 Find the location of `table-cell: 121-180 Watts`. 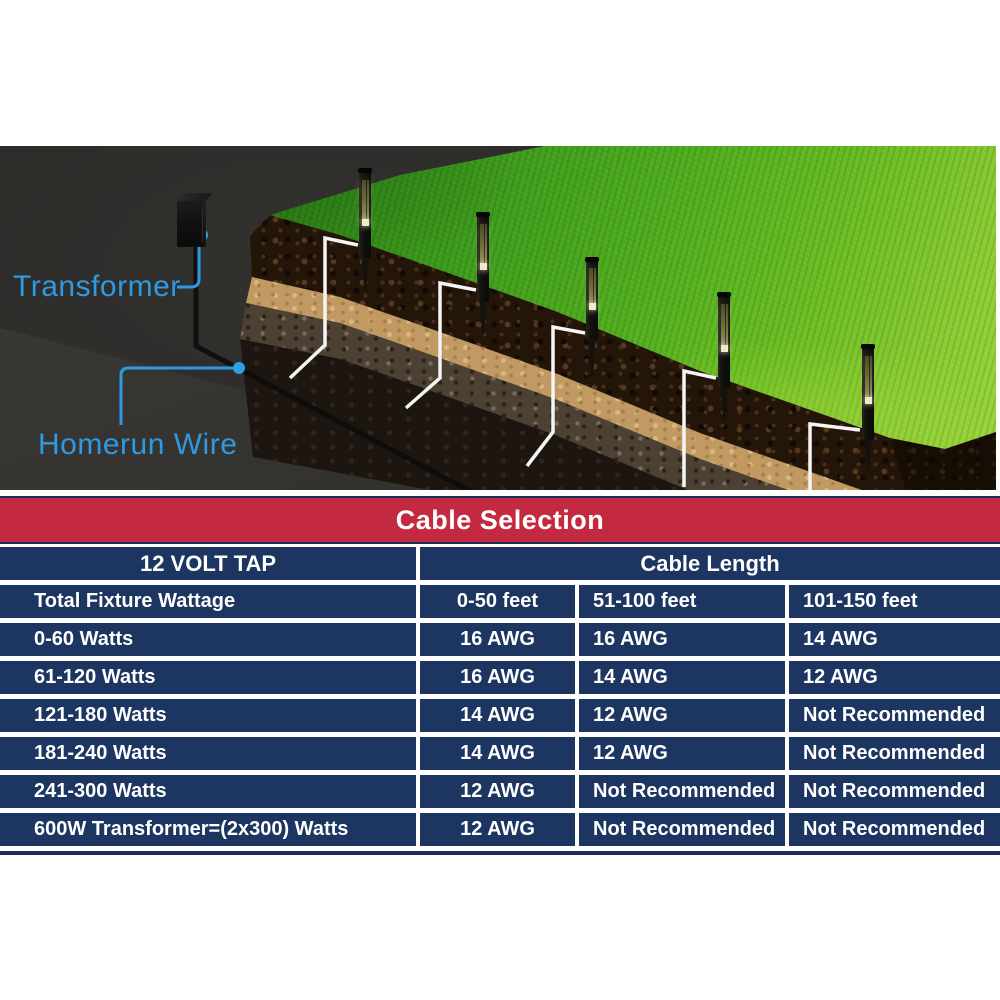

table-cell: 121-180 Watts is located at coordinates (208, 715).